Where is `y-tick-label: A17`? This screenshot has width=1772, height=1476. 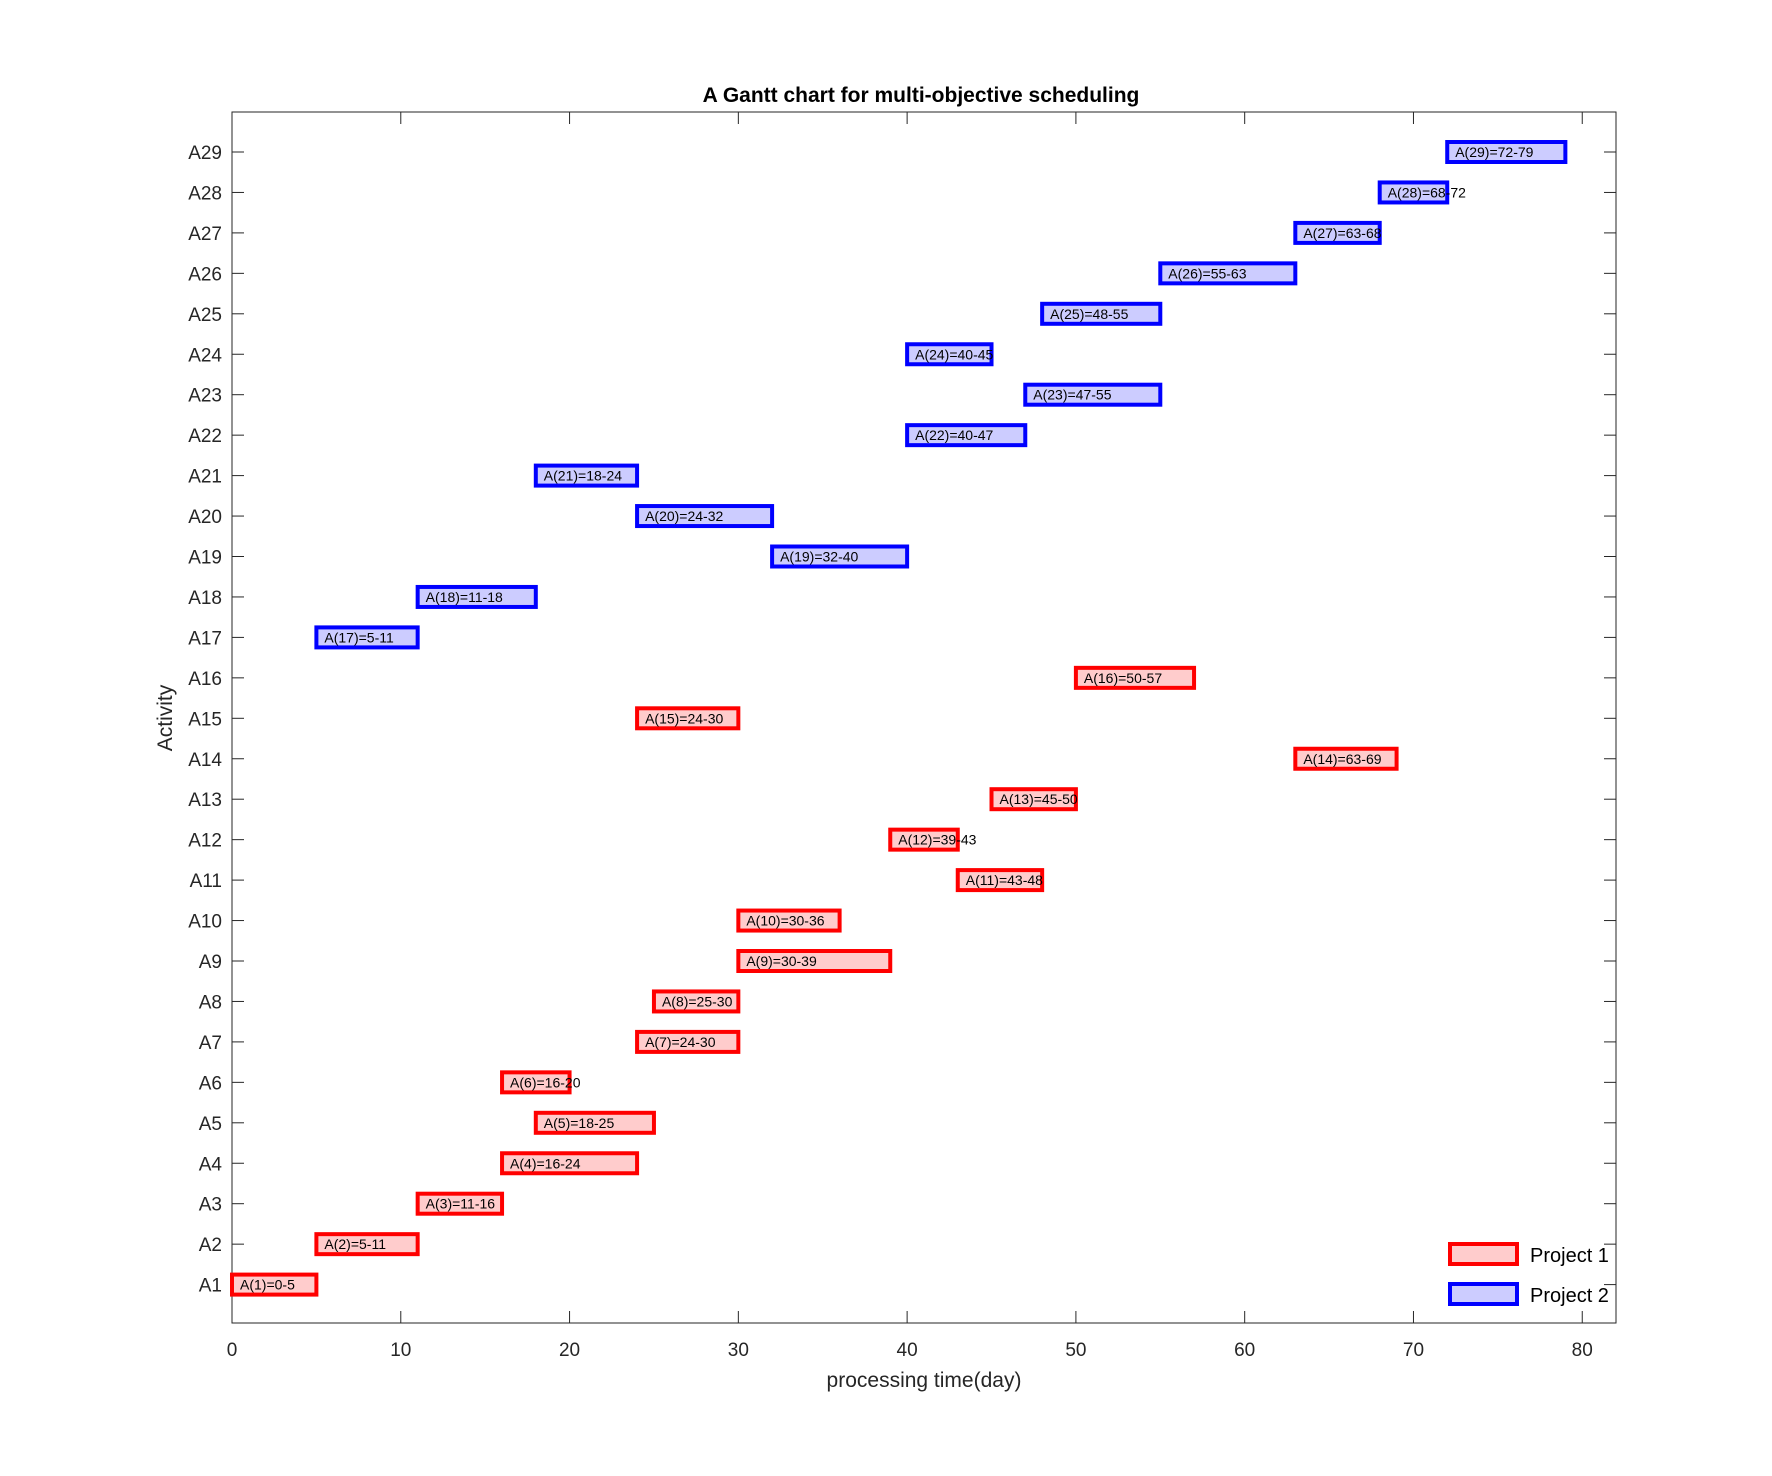
y-tick-label: A17 is located at coordinates (205, 638).